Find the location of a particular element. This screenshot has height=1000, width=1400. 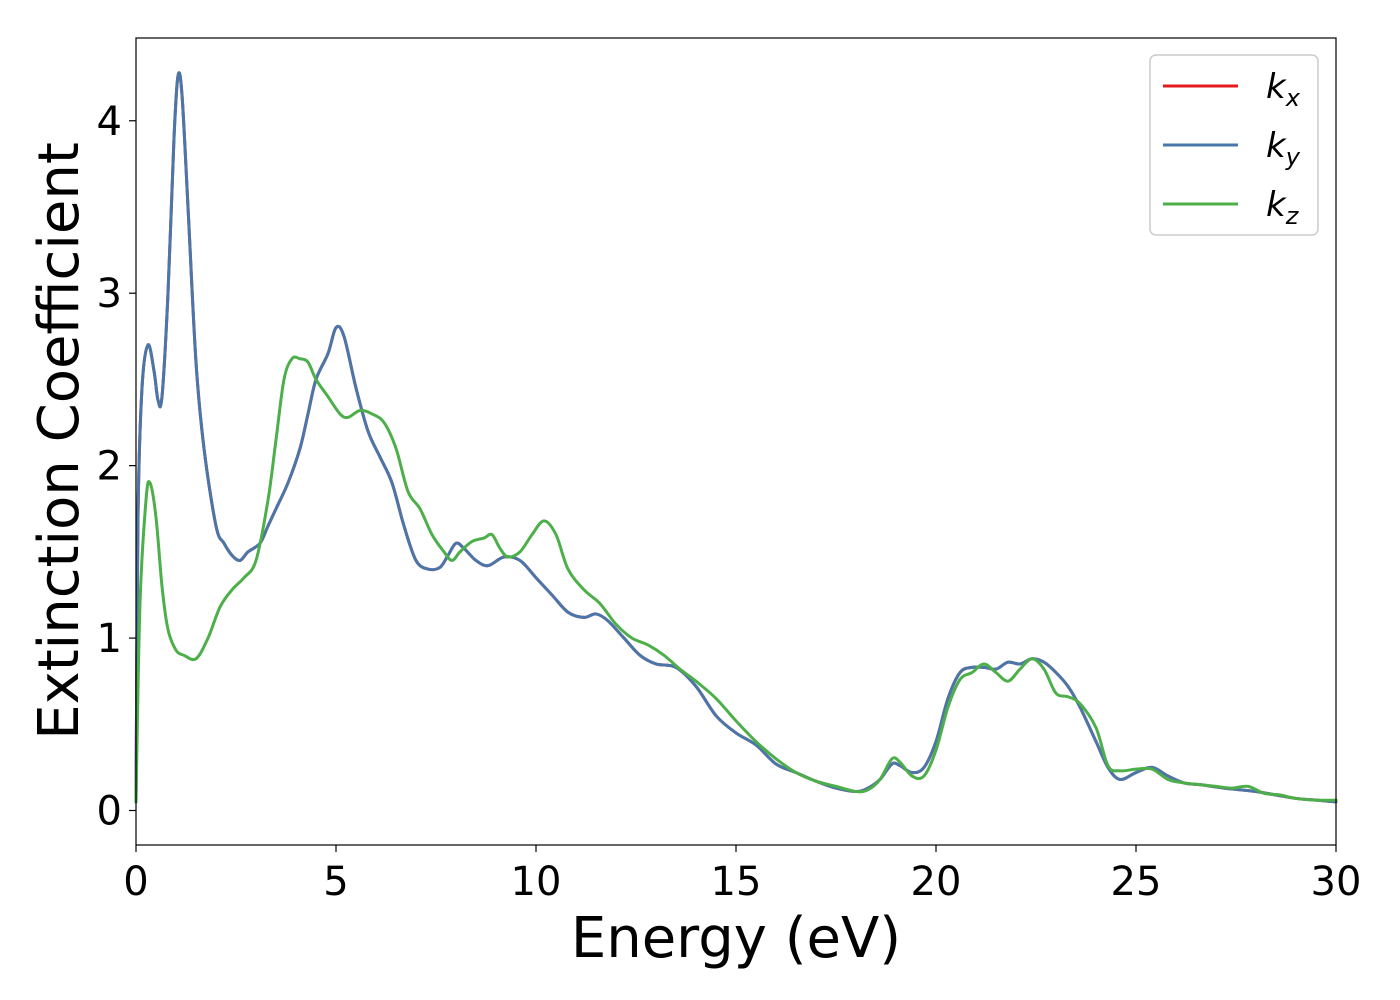

y-axis-label: Extinction Coefficient is located at coordinates (59, 441).